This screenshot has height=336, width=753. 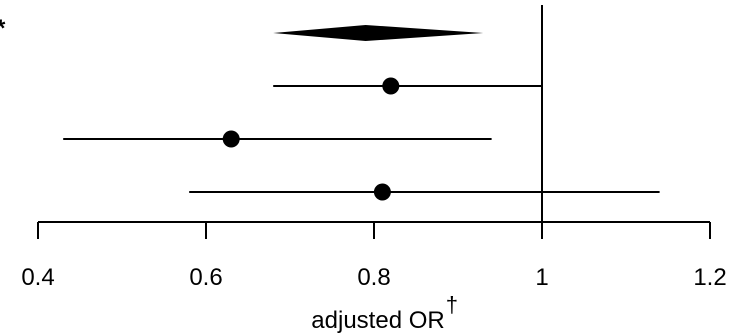 I want to click on x-axis-title: adjusted OR, so click(x=377, y=320).